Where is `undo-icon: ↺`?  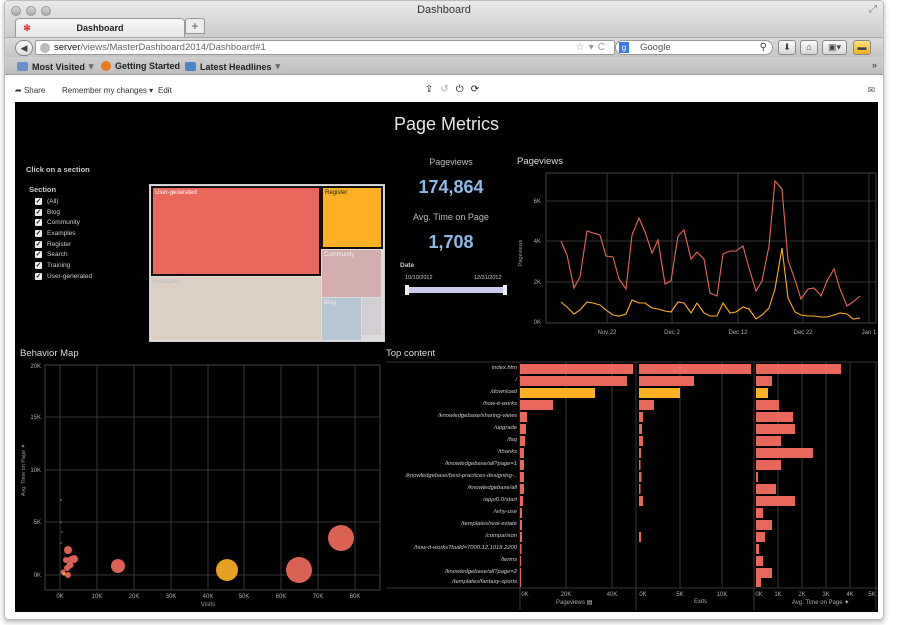 undo-icon: ↺ is located at coordinates (444, 89).